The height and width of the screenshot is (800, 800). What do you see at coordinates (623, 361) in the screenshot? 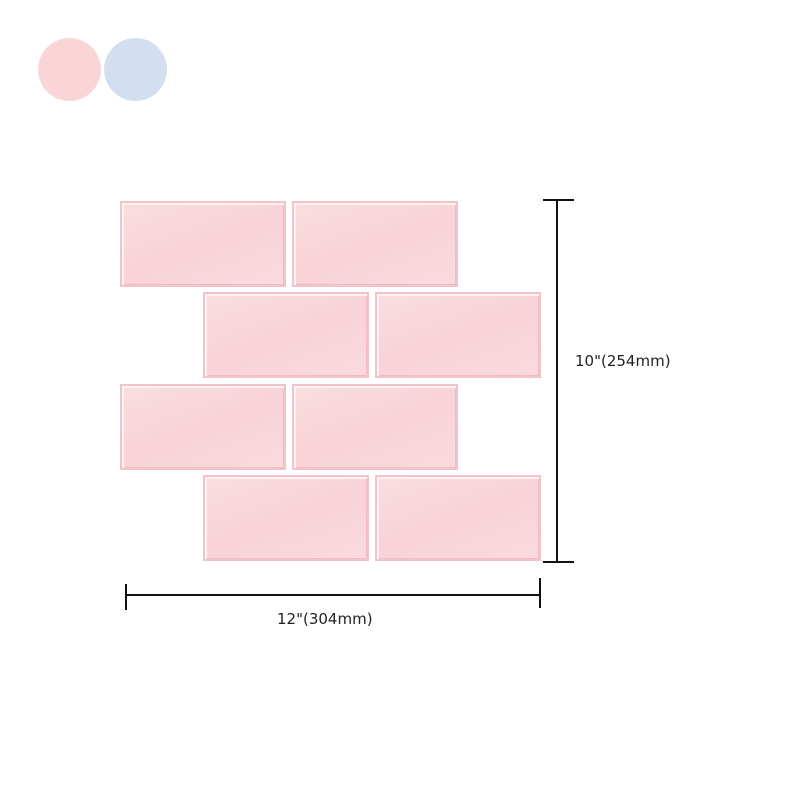
I see `height-label: 10"(254mm)` at bounding box center [623, 361].